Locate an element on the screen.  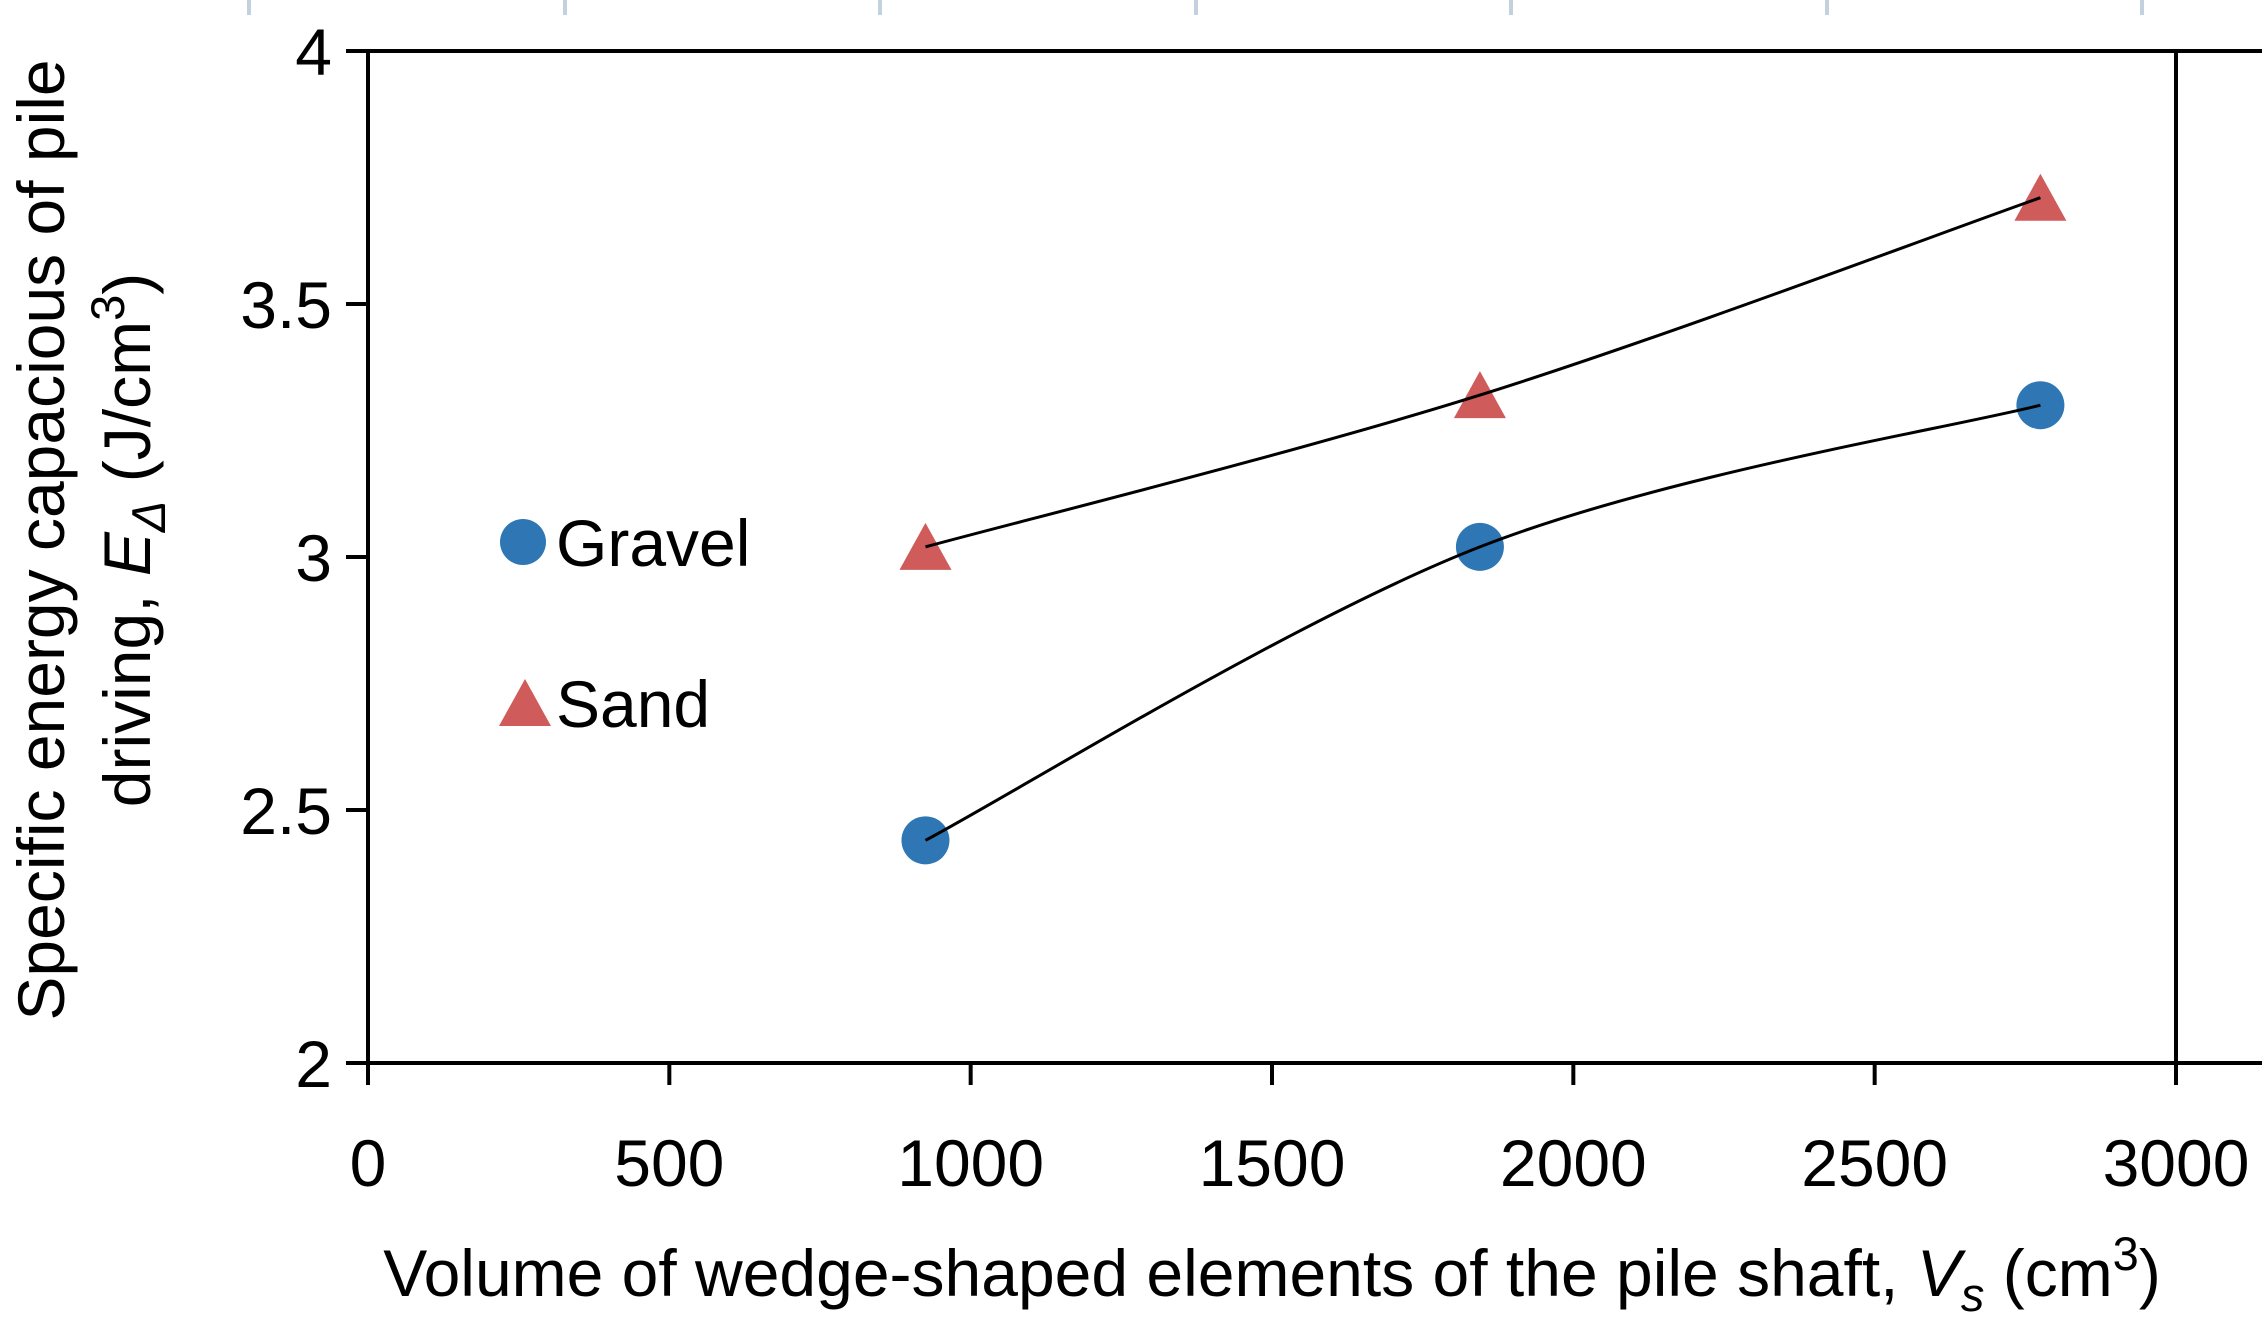
x-tick-label: 1000 is located at coordinates (970, 1163).